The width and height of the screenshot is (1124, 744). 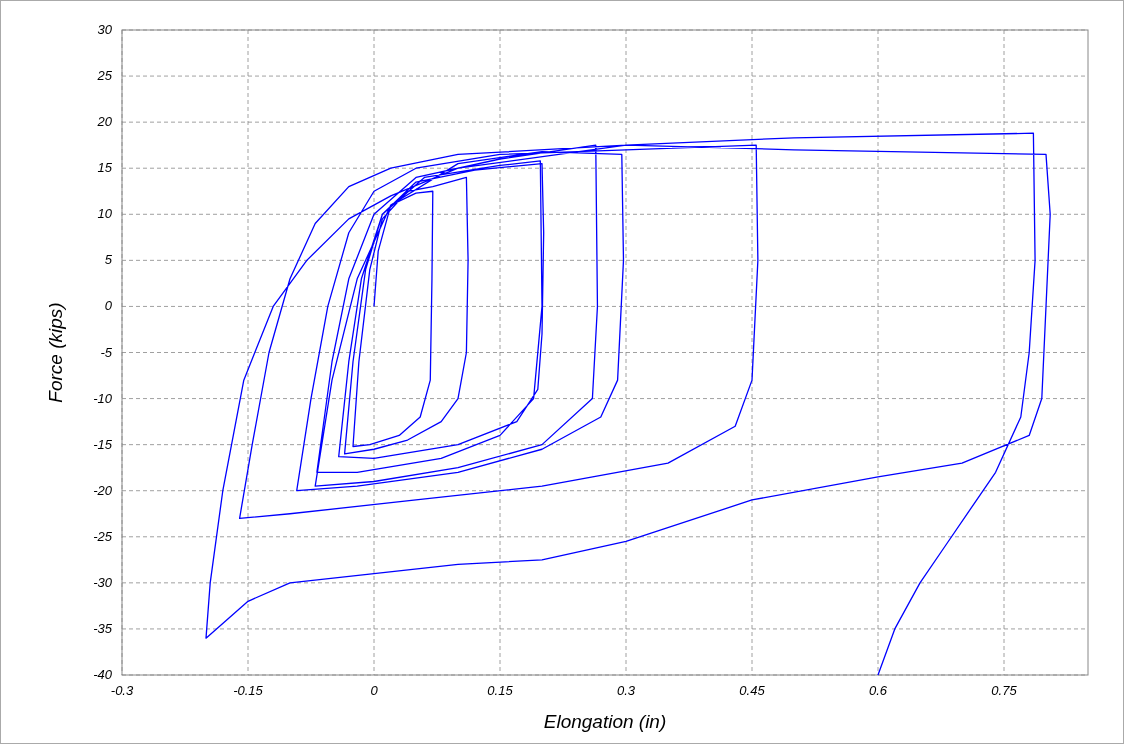 I want to click on y-tick-label: -5, so click(x=106, y=352).